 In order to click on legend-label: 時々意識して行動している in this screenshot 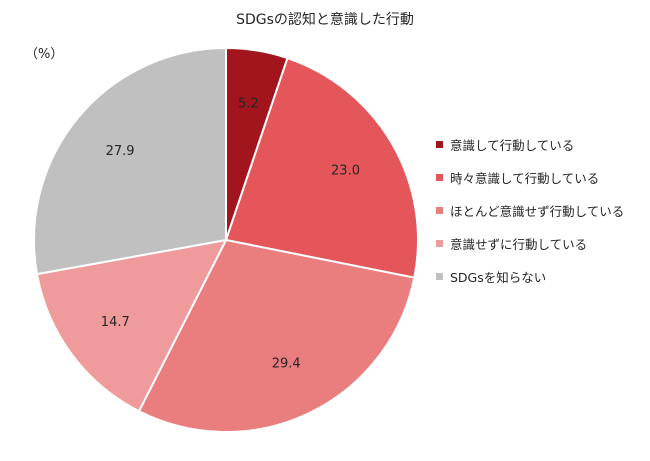, I will do `click(525, 178)`.